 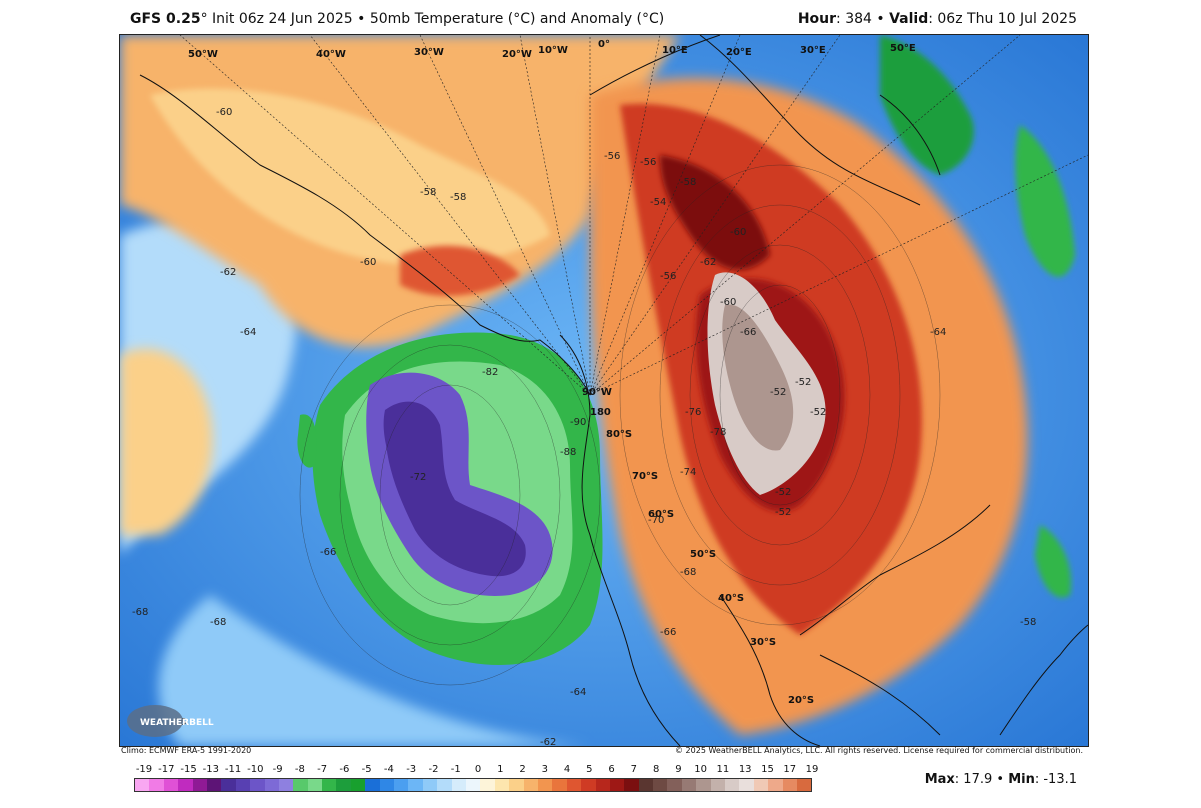 What do you see at coordinates (454, 489) in the screenshot?
I see `cold-core-inner` at bounding box center [454, 489].